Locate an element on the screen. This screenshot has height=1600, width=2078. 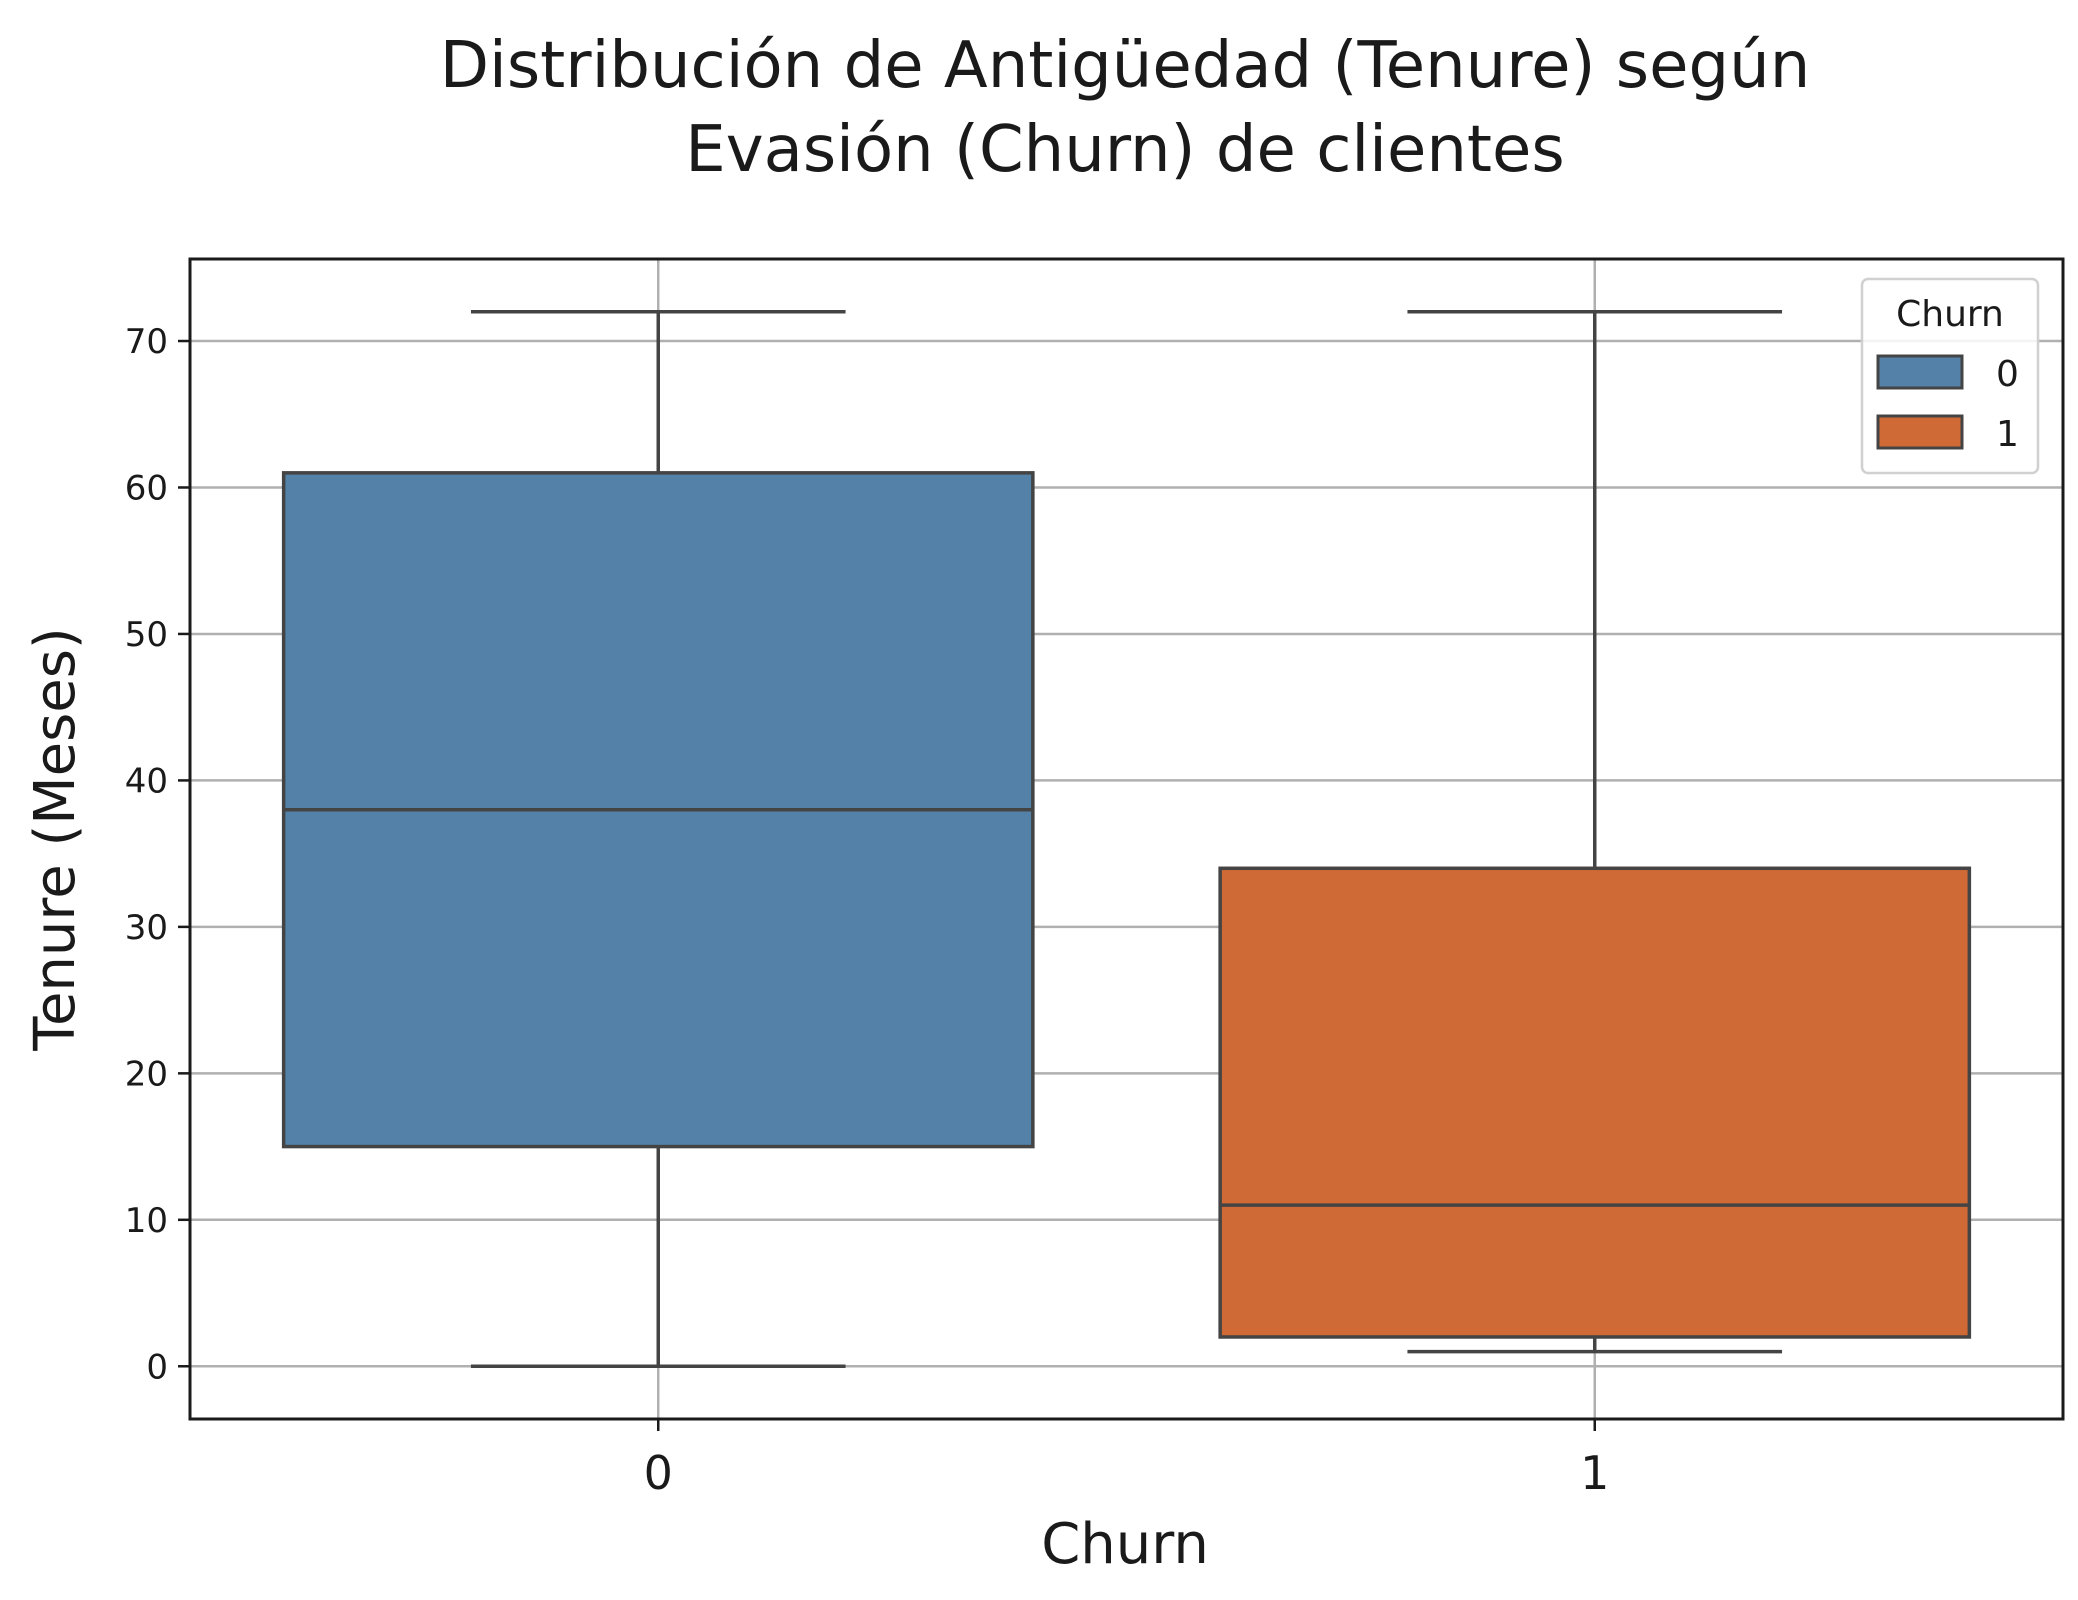
chart-title-line-2: Evasión (Churn) de clientes is located at coordinates (1124, 150).